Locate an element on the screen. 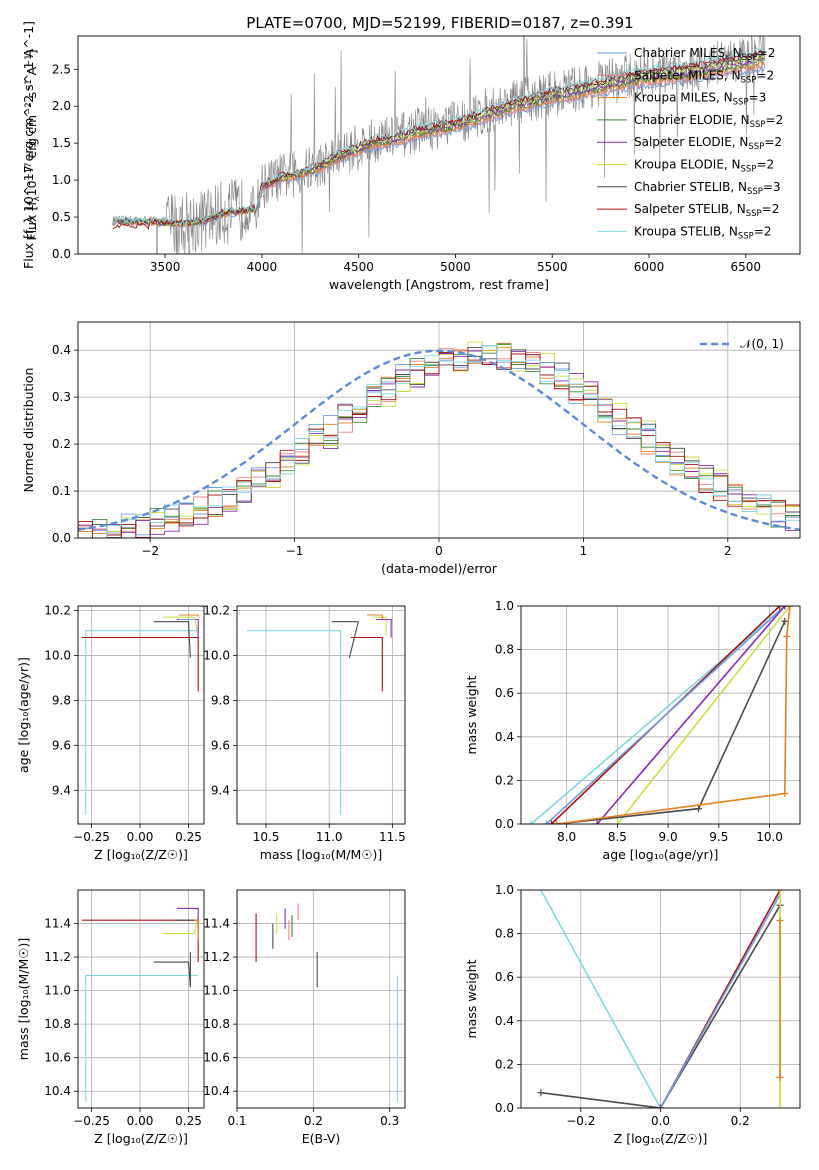 The width and height of the screenshot is (819, 1170). legend-entry: Salpeter STELIB, NSSP=2 is located at coordinates (706, 210).